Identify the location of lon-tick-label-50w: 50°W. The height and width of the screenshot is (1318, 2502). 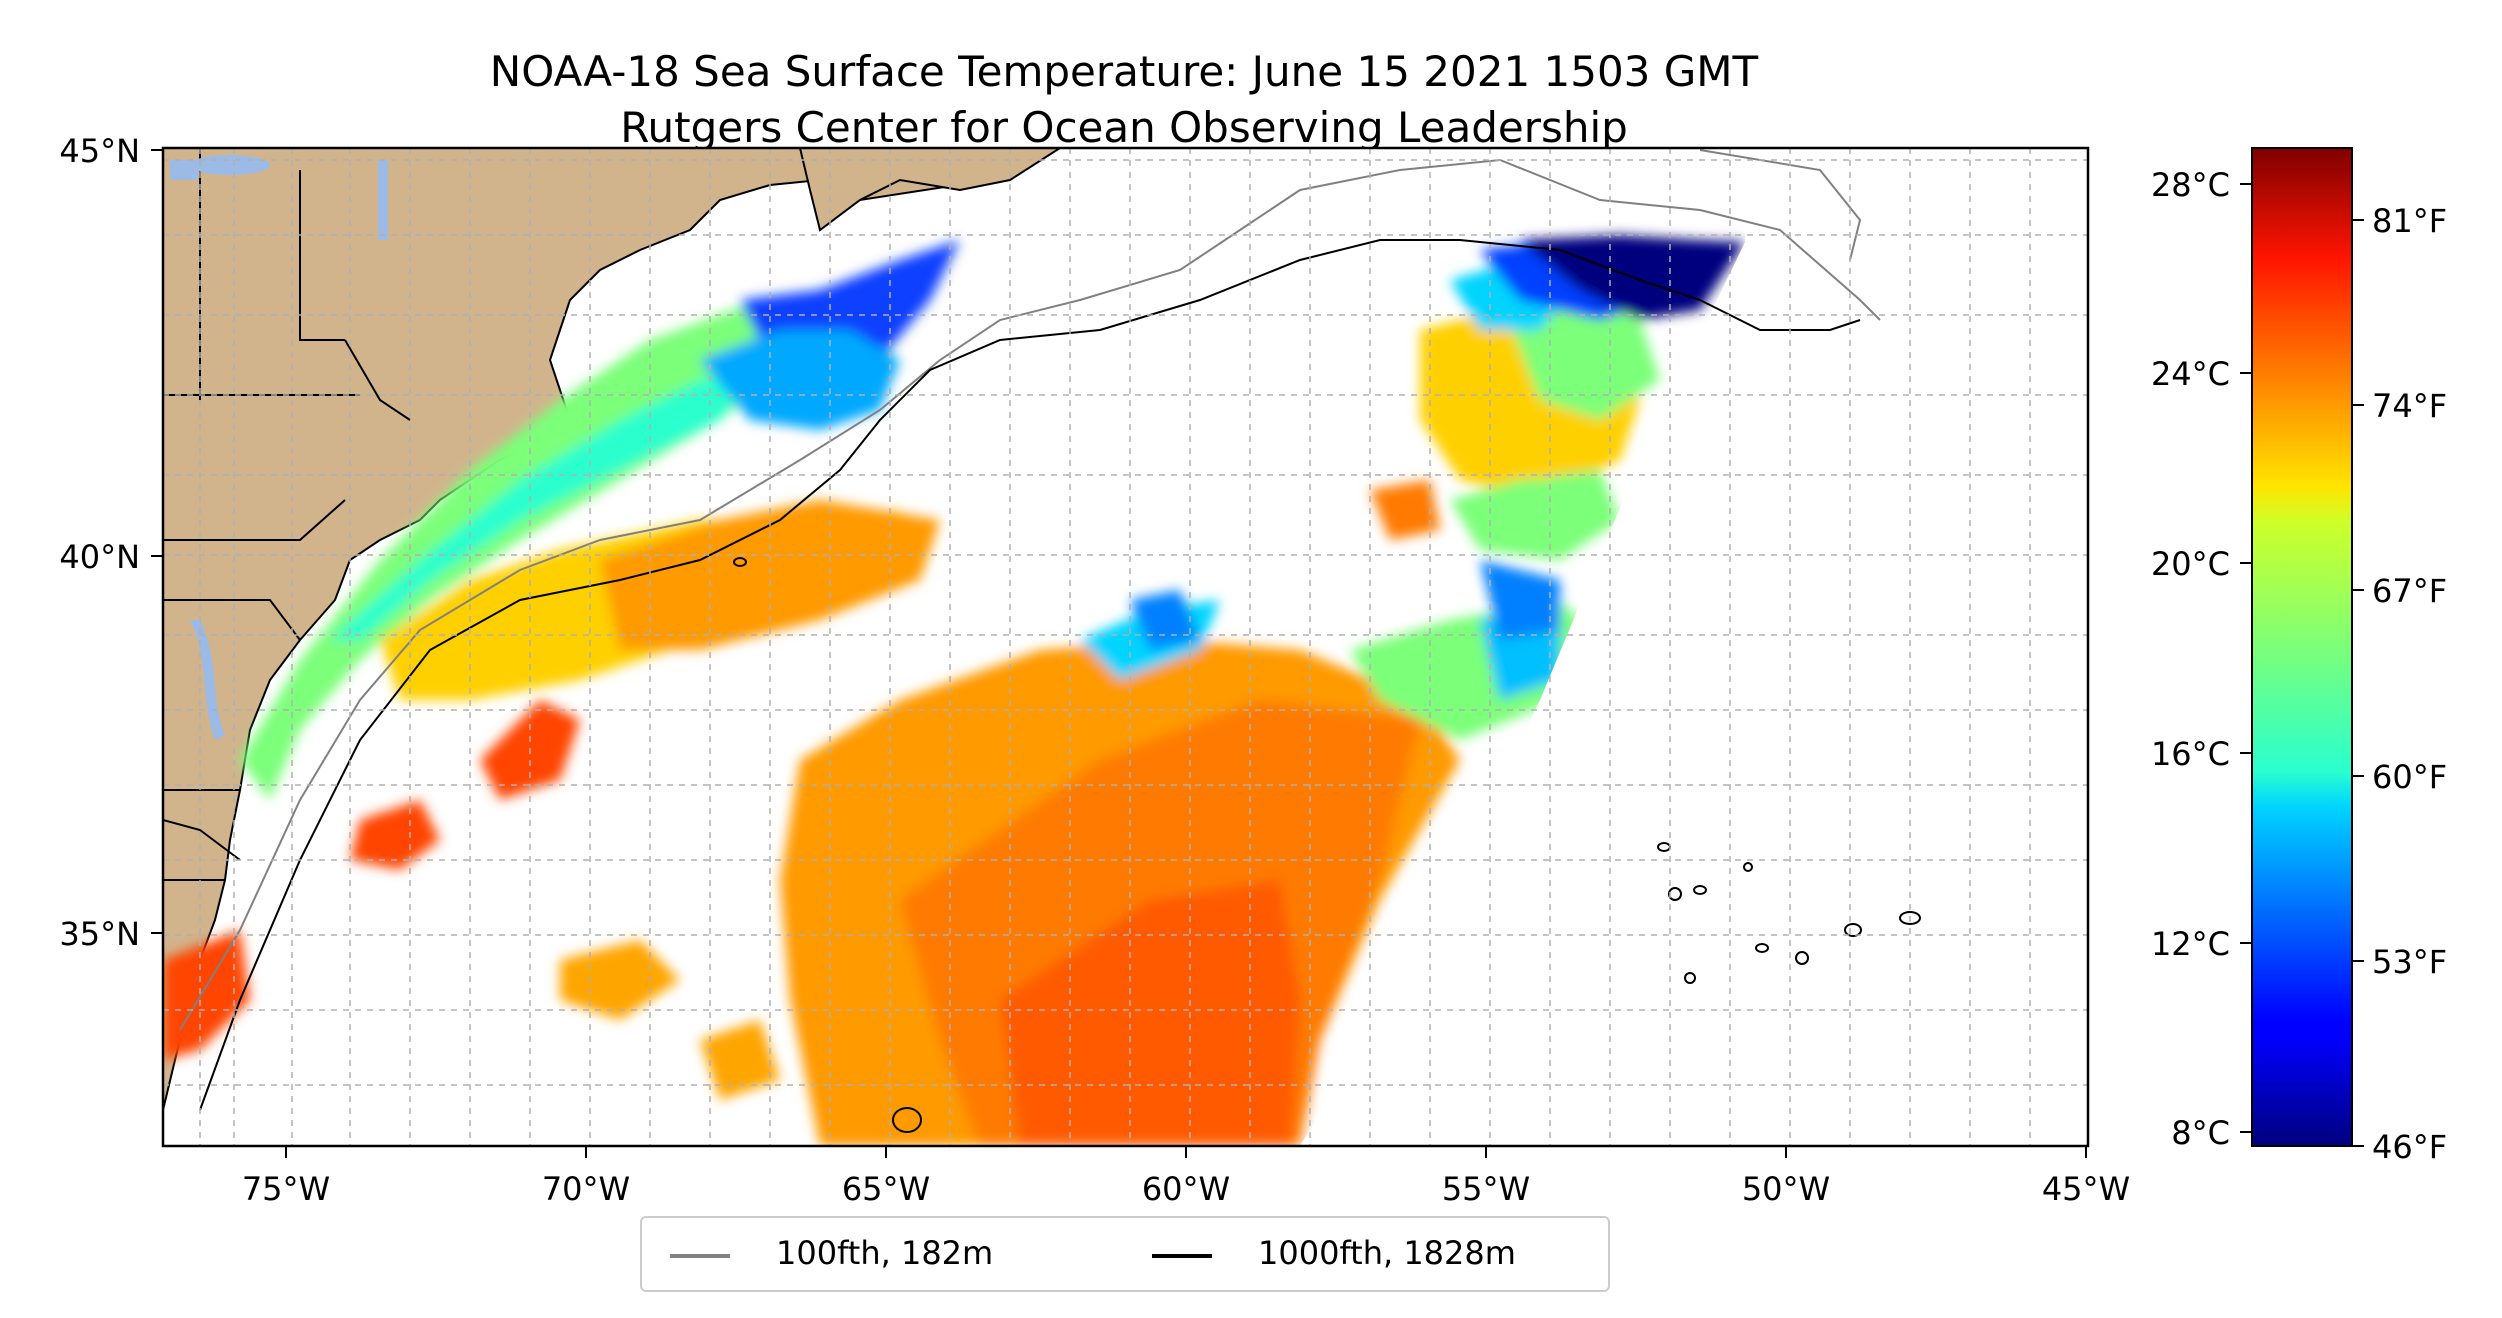
(1786, 1189).